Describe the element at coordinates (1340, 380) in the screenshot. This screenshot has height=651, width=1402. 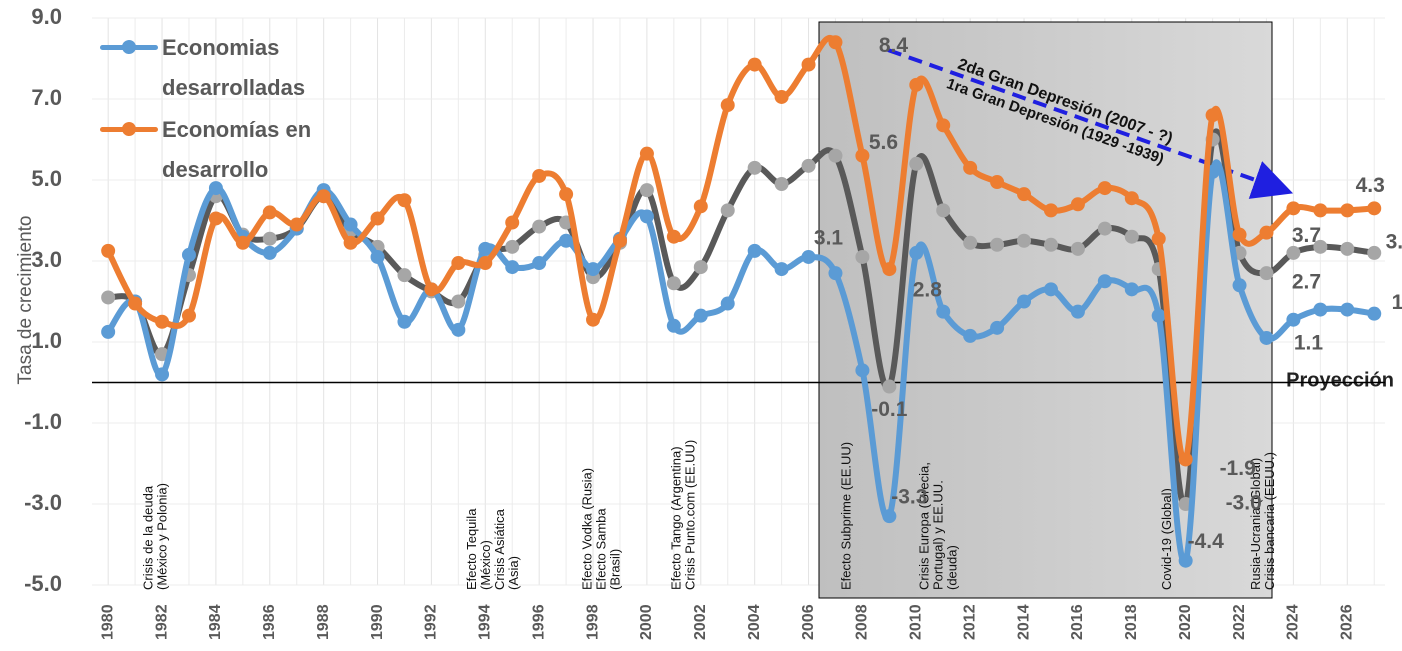
I see `projection-label: Proyección` at that location.